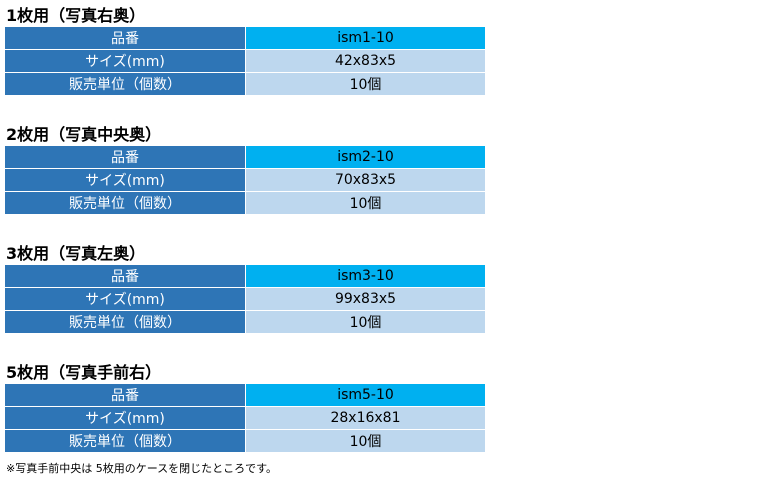 The width and height of the screenshot is (757, 493). I want to click on table-row: サイズ(mm) 28x16x81, so click(245, 418).